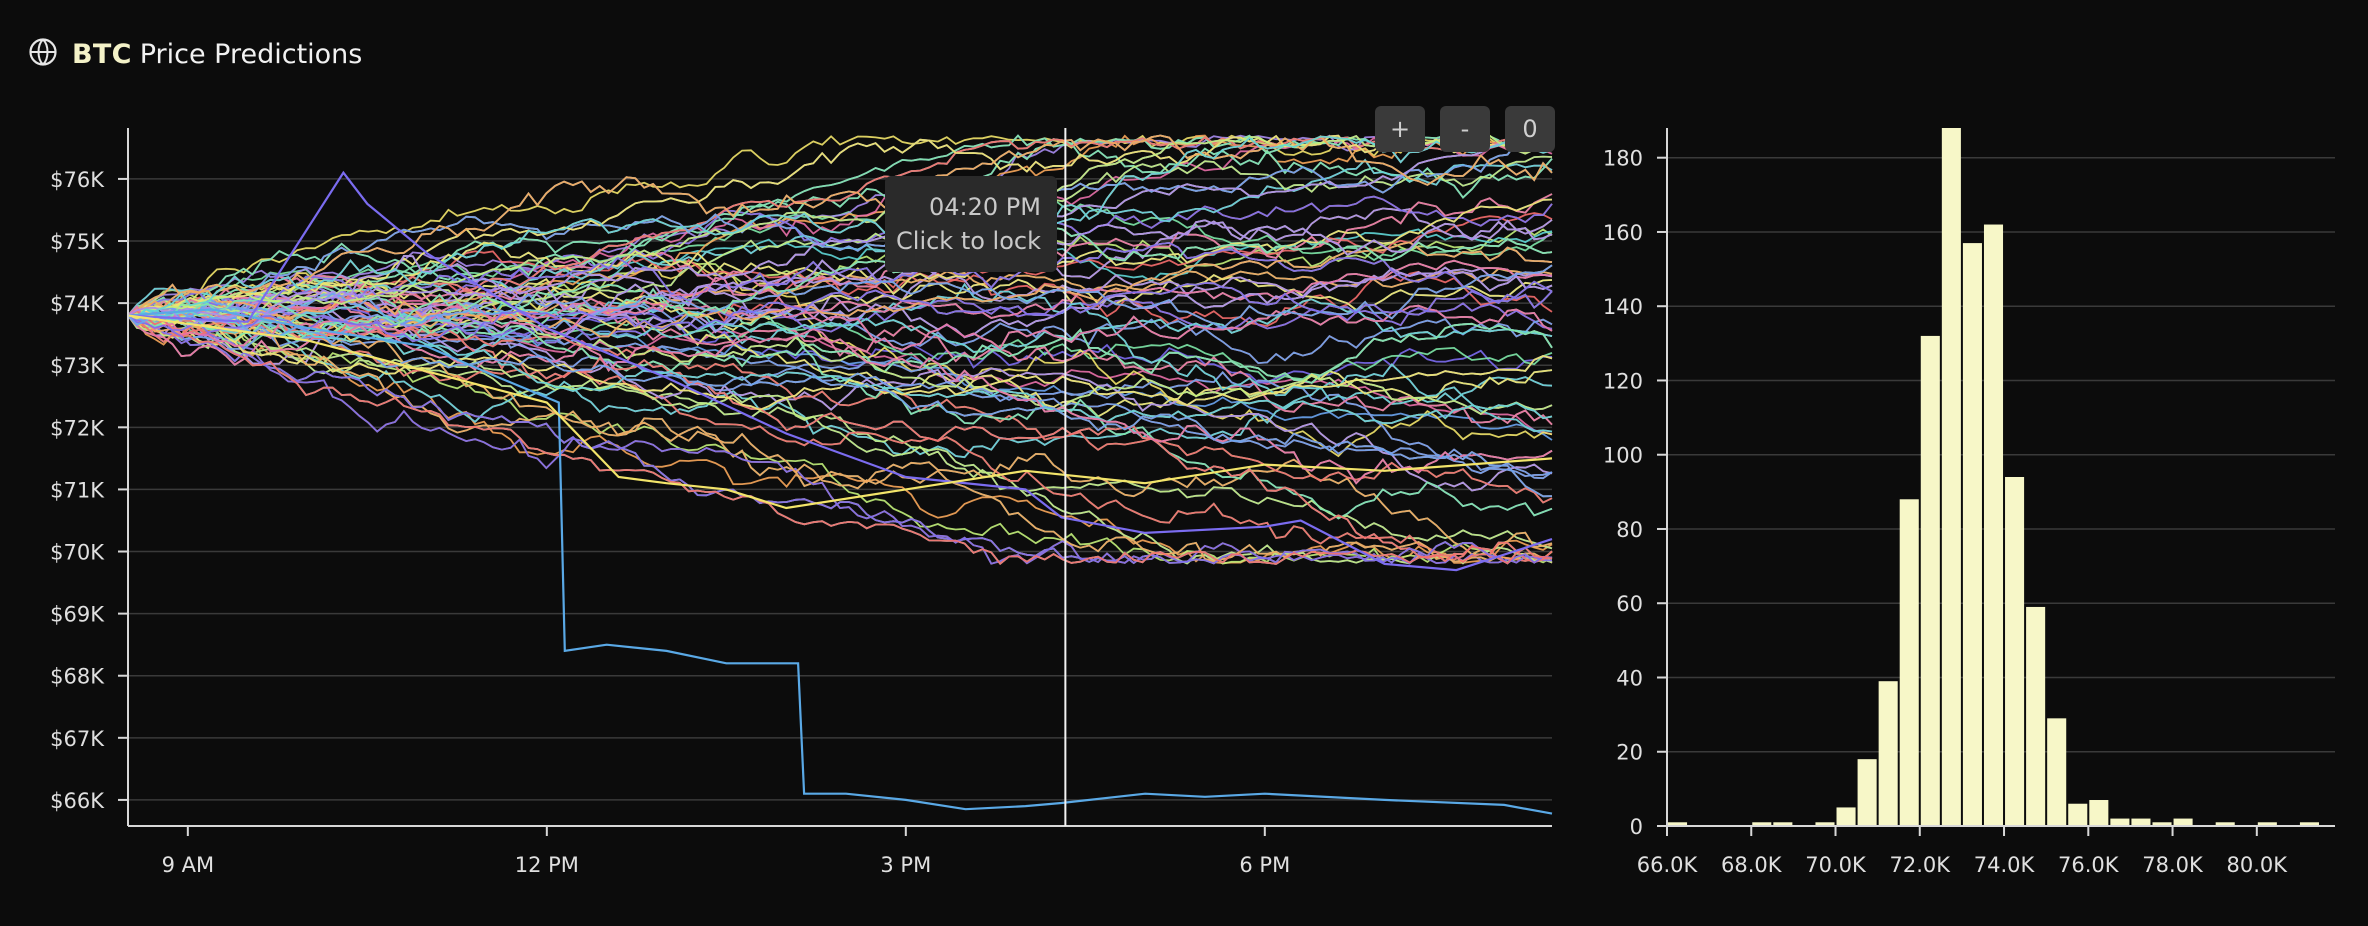  What do you see at coordinates (1623, 159) in the screenshot?
I see `y-tick-label: 180` at bounding box center [1623, 159].